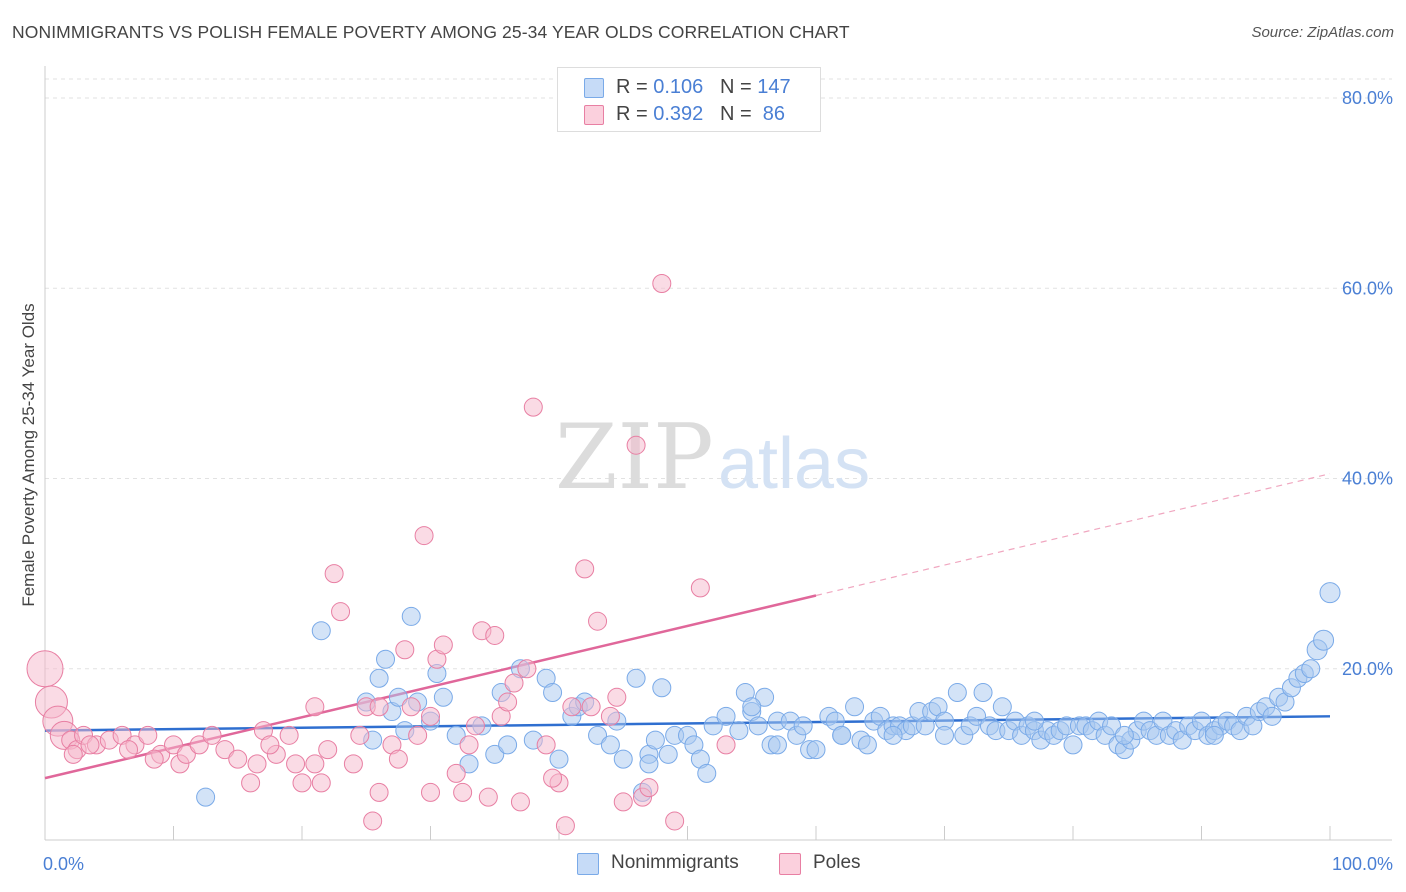  I want to click on bottom-legend-label: Poles, so click(837, 862).